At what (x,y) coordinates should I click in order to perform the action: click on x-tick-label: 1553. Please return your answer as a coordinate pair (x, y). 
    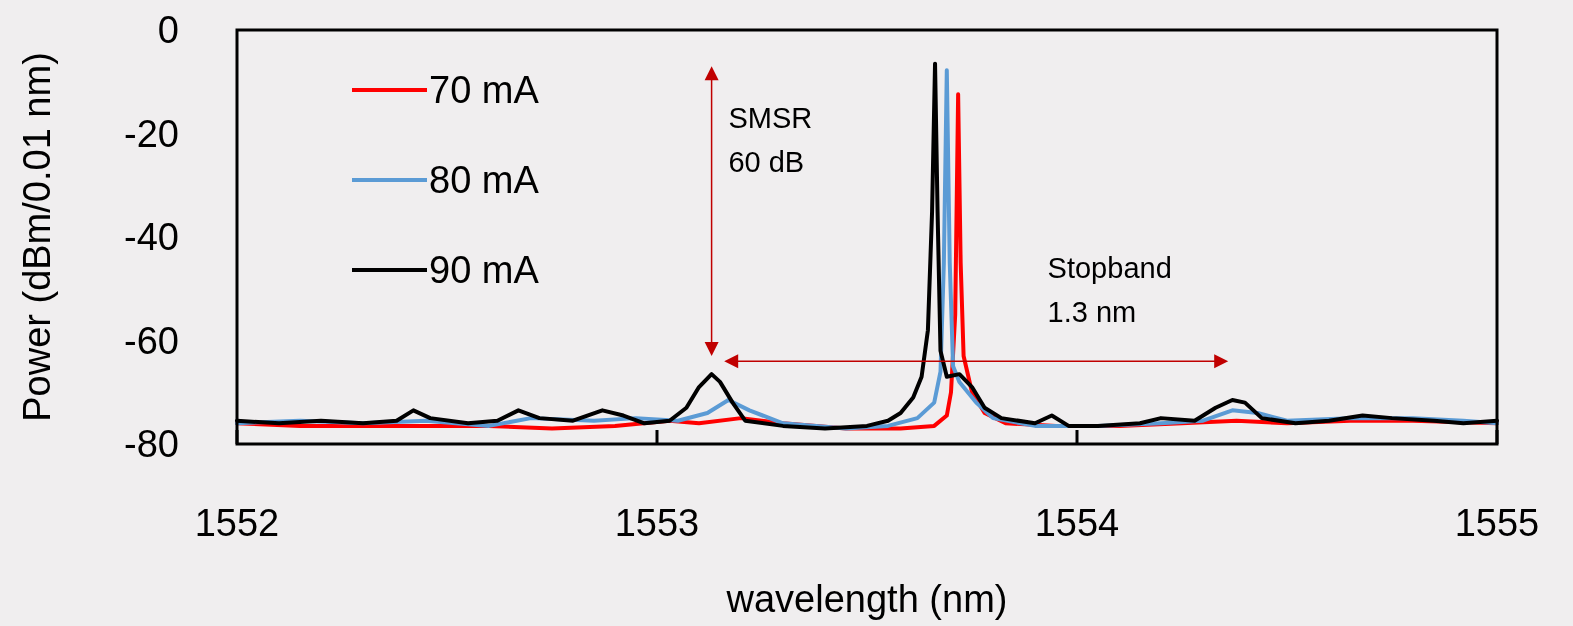
    Looking at the image, I should click on (657, 523).